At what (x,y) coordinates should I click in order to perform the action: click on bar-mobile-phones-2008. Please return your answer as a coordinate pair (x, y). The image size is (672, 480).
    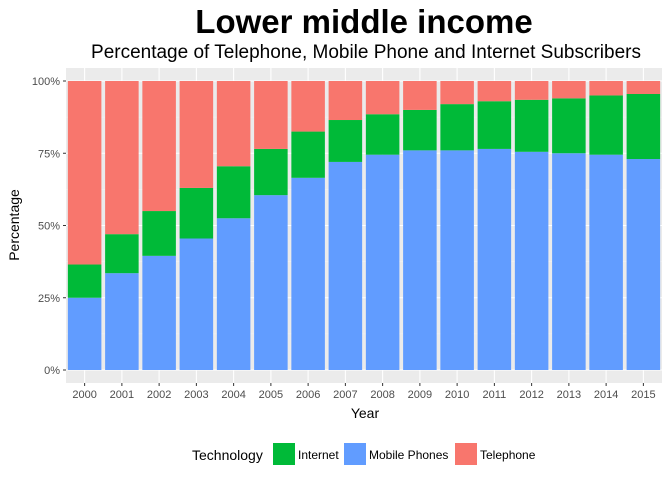
    Looking at the image, I should click on (382, 262).